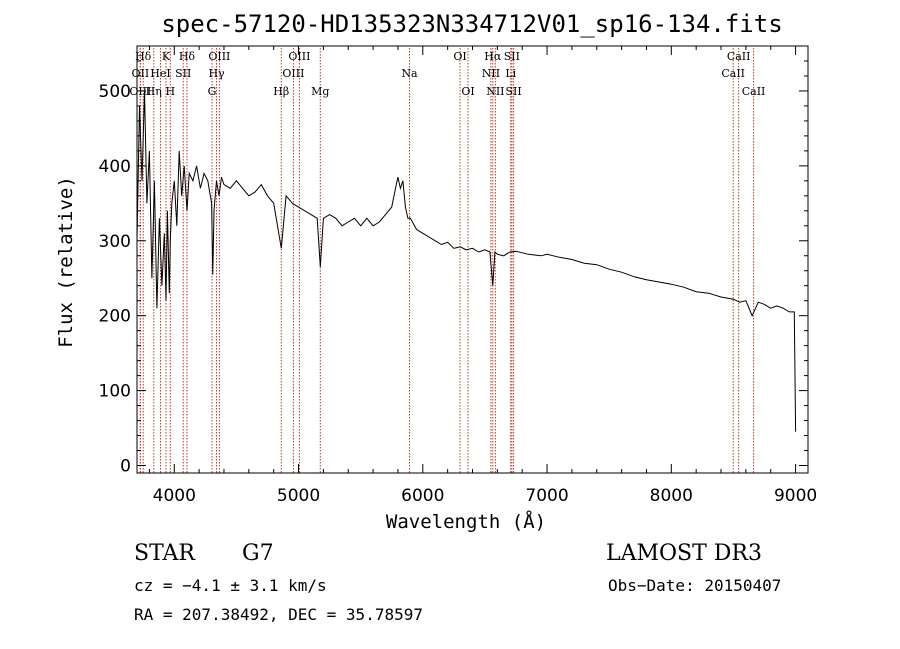 This screenshot has height=649, width=900. Describe the element at coordinates (795, 496) in the screenshot. I see `x-tick-label: 9000` at that location.